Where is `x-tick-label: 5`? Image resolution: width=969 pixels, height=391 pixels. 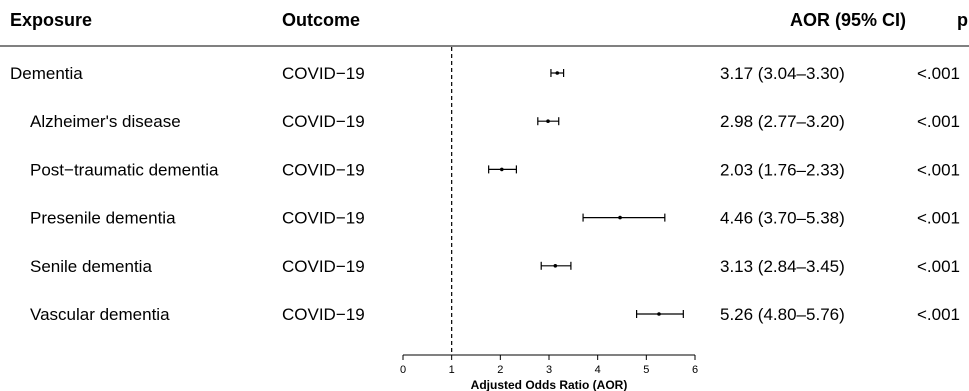 x-tick-label: 5 is located at coordinates (646, 370).